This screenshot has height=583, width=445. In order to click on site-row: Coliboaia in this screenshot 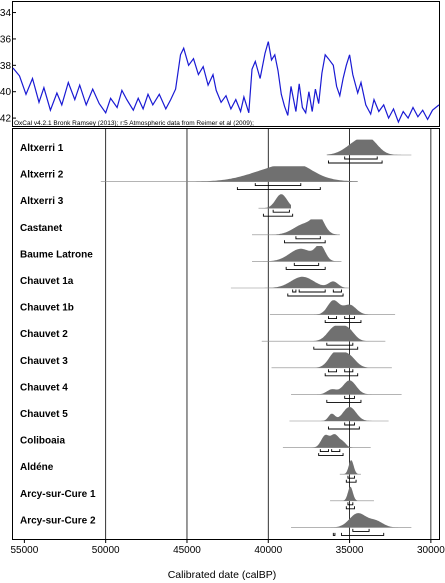, I will do `click(195, 445)`.